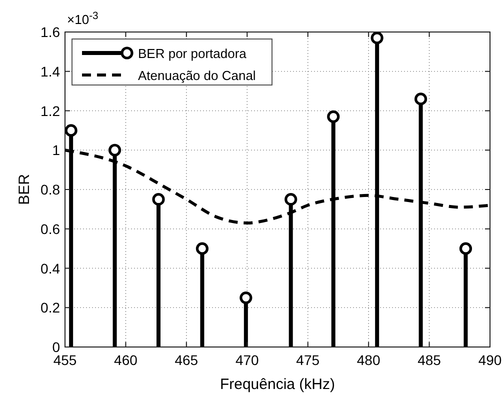  I want to click on x-tick-label: 475, so click(308, 360).